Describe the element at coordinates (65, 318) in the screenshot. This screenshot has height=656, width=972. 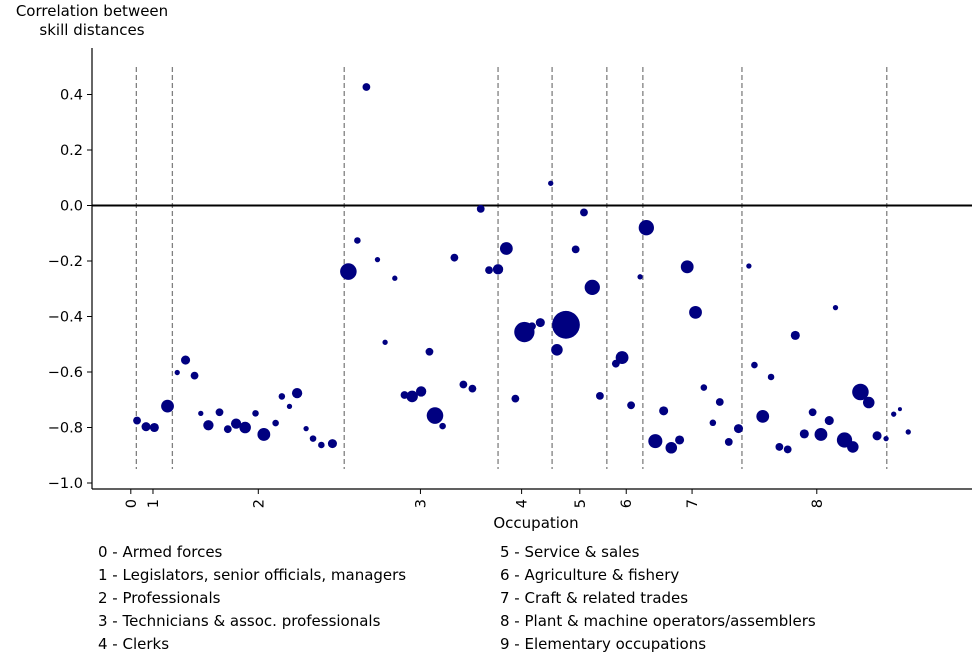
I see `y-tick-label: −0.4` at that location.